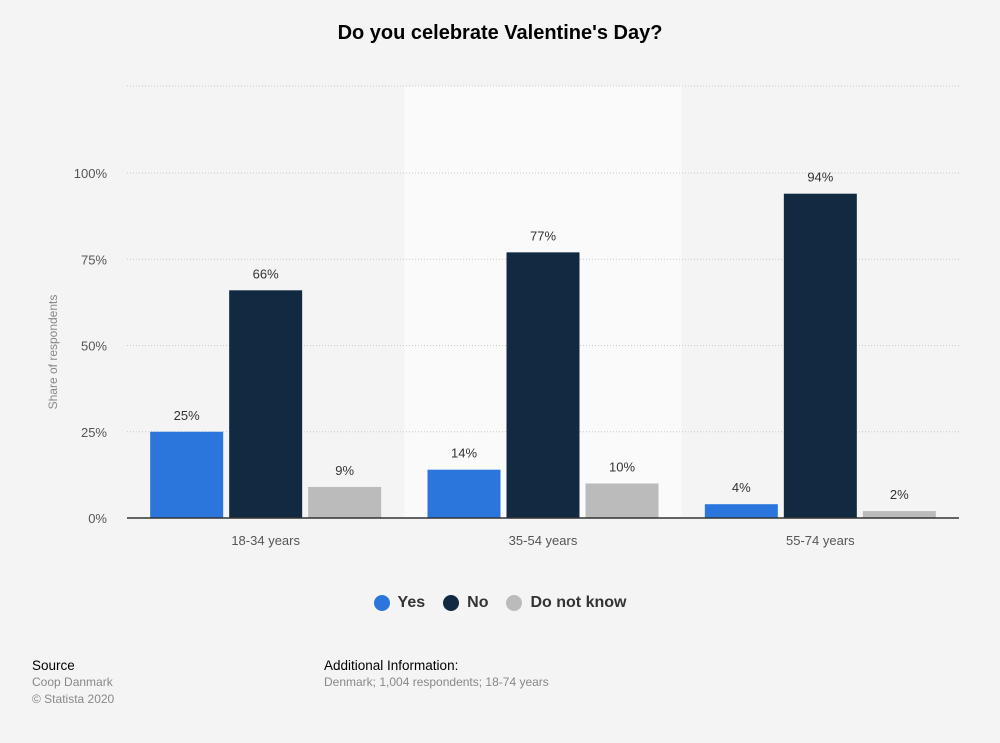  Describe the element at coordinates (465, 603) in the screenshot. I see `legend-item-no: No` at that location.